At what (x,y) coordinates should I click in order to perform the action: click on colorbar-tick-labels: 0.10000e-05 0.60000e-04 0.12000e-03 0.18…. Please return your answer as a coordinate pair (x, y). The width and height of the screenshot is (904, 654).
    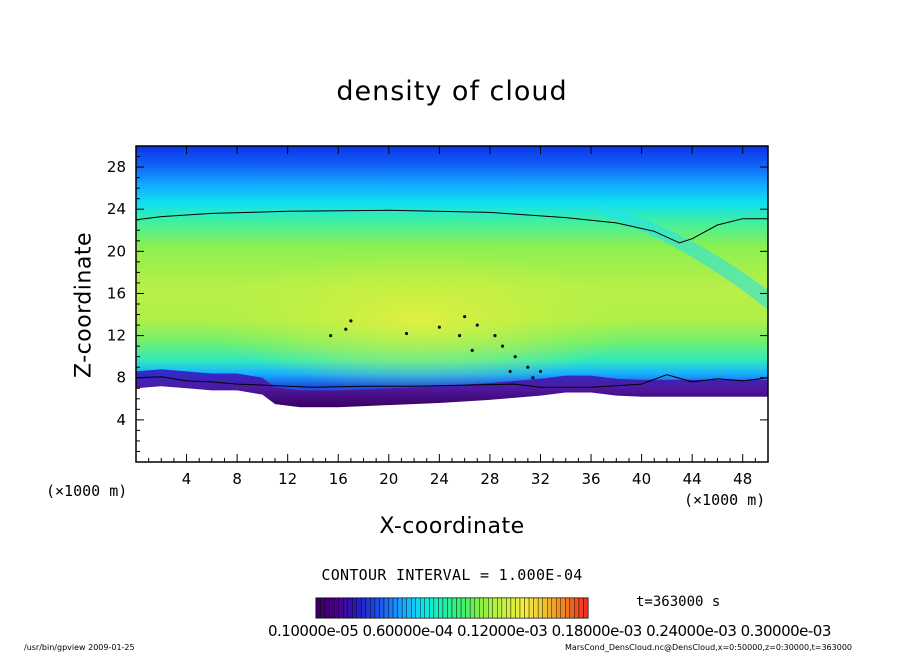
    Looking at the image, I should click on (549, 631).